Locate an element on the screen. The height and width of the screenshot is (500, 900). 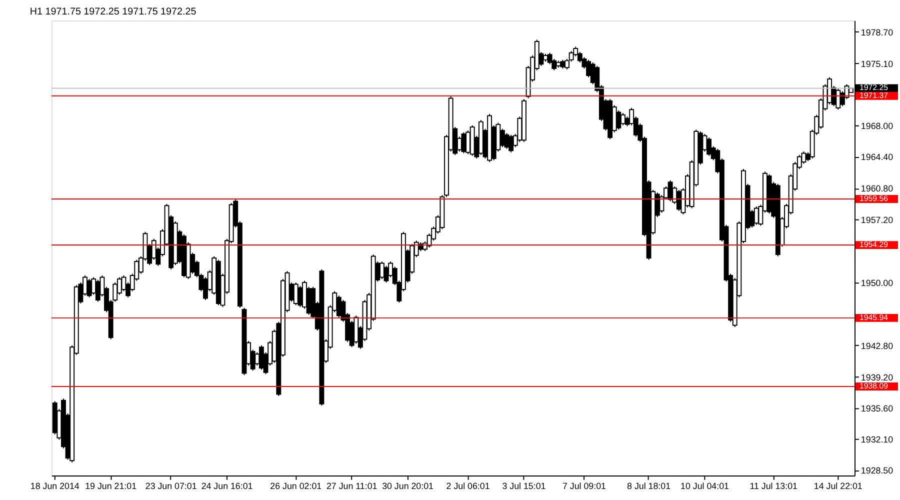
ref-line-label: 1938.09 is located at coordinates (874, 385).